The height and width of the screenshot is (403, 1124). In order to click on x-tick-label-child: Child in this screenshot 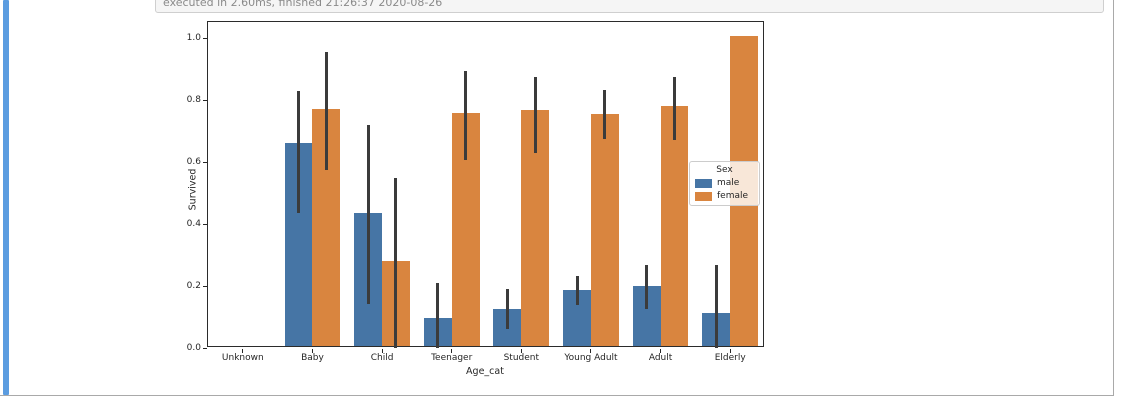, I will do `click(382, 358)`.